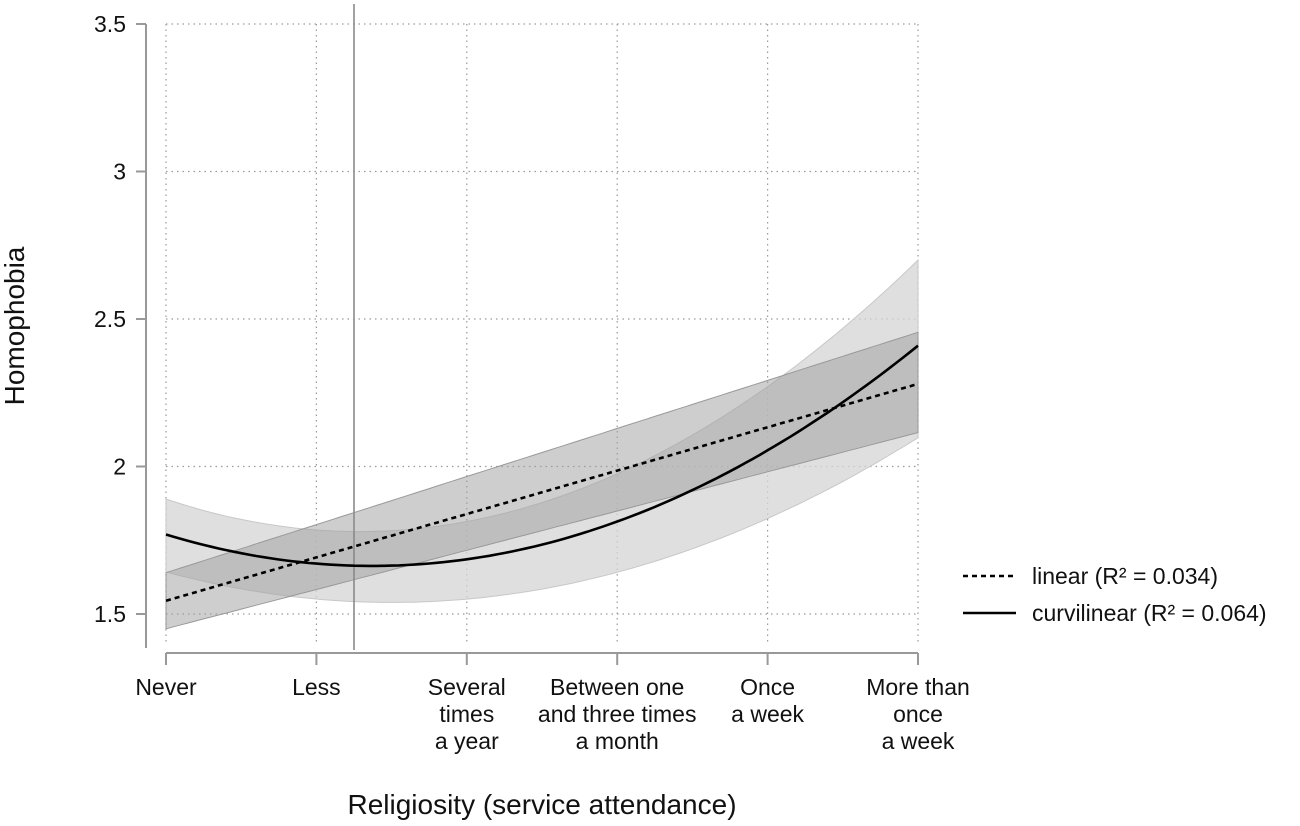  What do you see at coordinates (617, 714) in the screenshot?
I see `x-tick-label: Between one and three times a month` at bounding box center [617, 714].